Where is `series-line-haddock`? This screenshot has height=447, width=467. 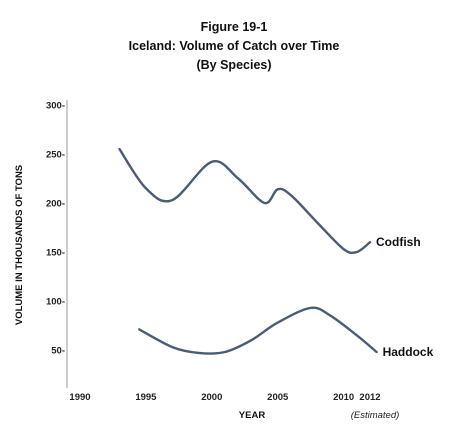 series-line-haddock is located at coordinates (258, 330).